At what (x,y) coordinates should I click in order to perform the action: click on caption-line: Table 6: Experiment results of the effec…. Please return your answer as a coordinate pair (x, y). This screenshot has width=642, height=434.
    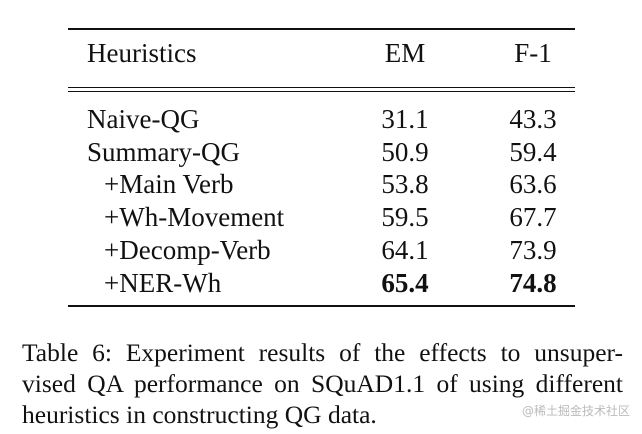
    Looking at the image, I should click on (322, 352).